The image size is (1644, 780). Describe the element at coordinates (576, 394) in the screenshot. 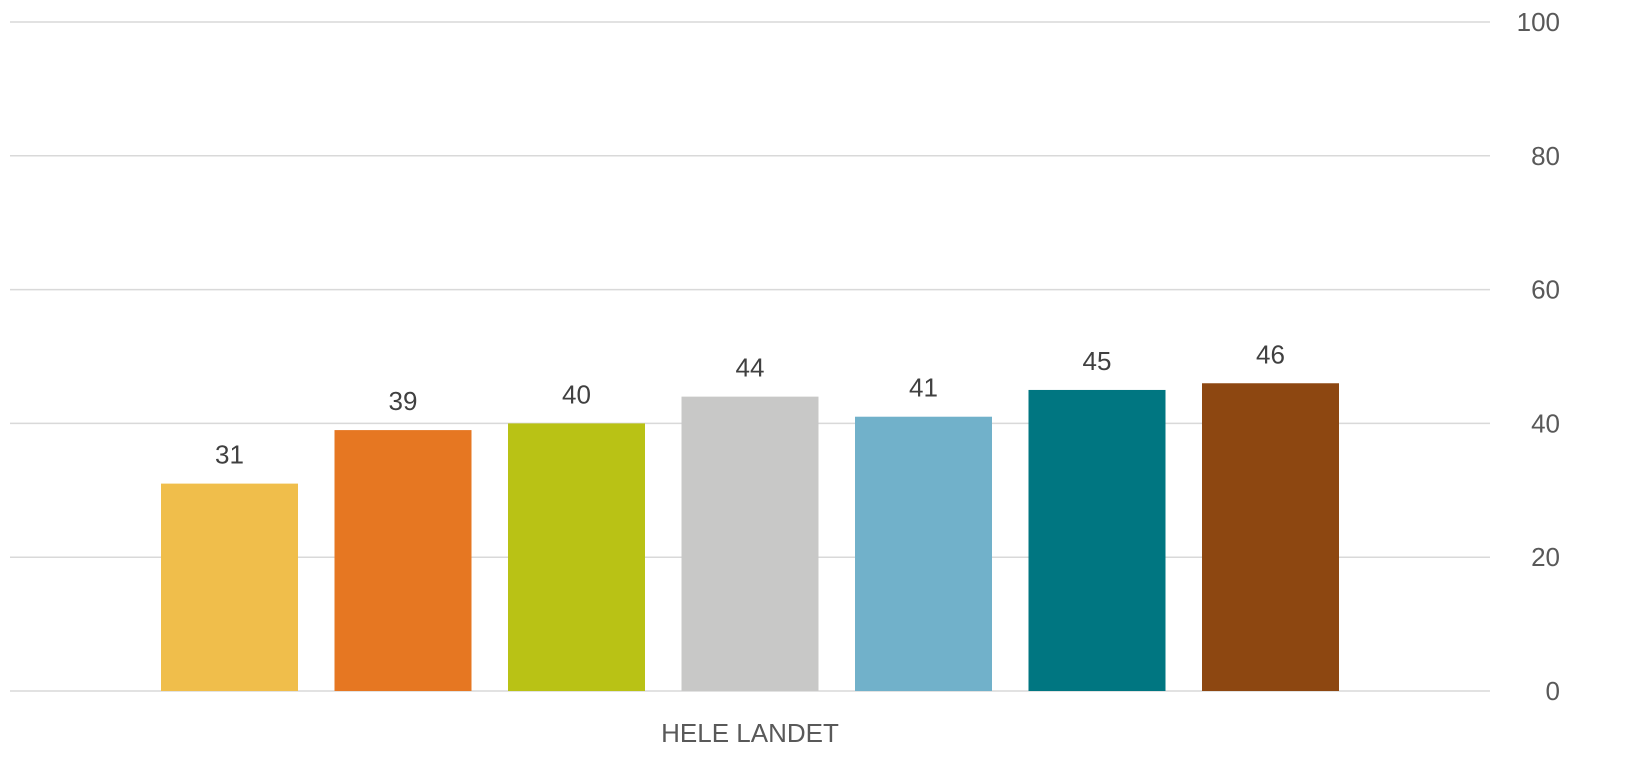

I see `data-label-3: 40` at that location.